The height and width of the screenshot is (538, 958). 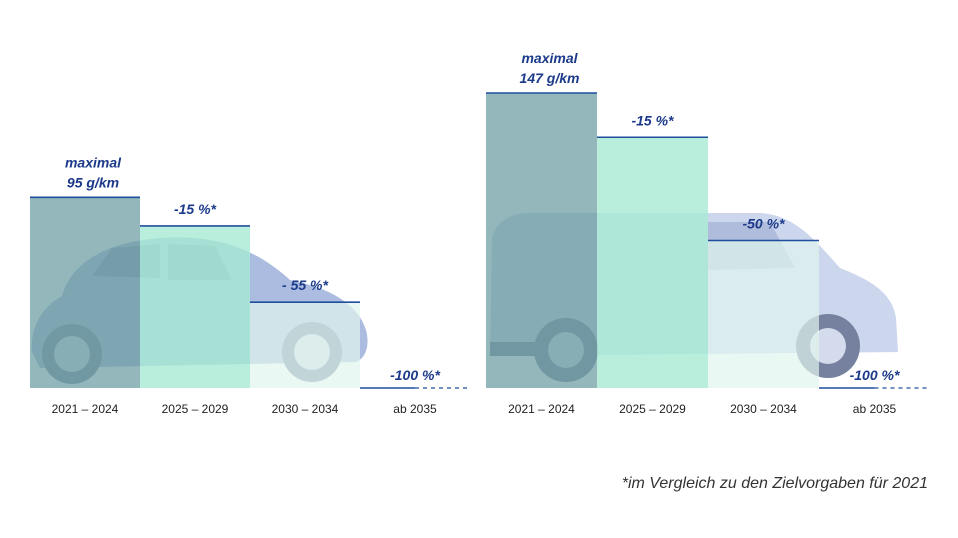 What do you see at coordinates (652, 120) in the screenshot?
I see `annotation-change-van-1: -15 %*` at bounding box center [652, 120].